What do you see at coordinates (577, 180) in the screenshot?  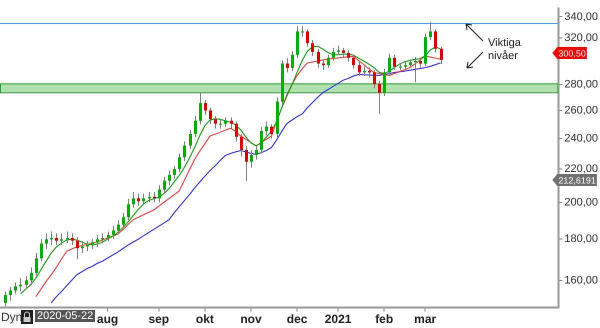 I see `text: 212,6191` at bounding box center [577, 180].